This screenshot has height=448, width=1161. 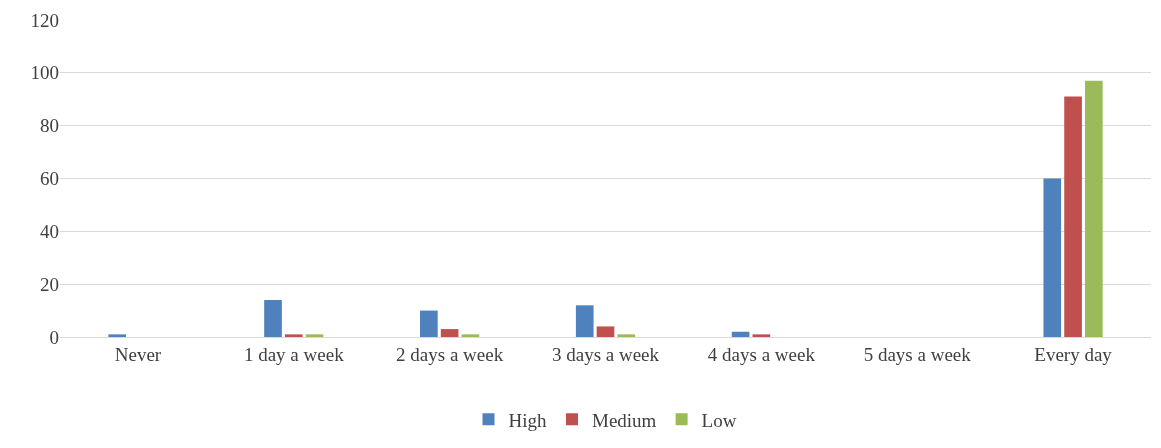 What do you see at coordinates (624, 420) in the screenshot?
I see `legend-label: Medium` at bounding box center [624, 420].